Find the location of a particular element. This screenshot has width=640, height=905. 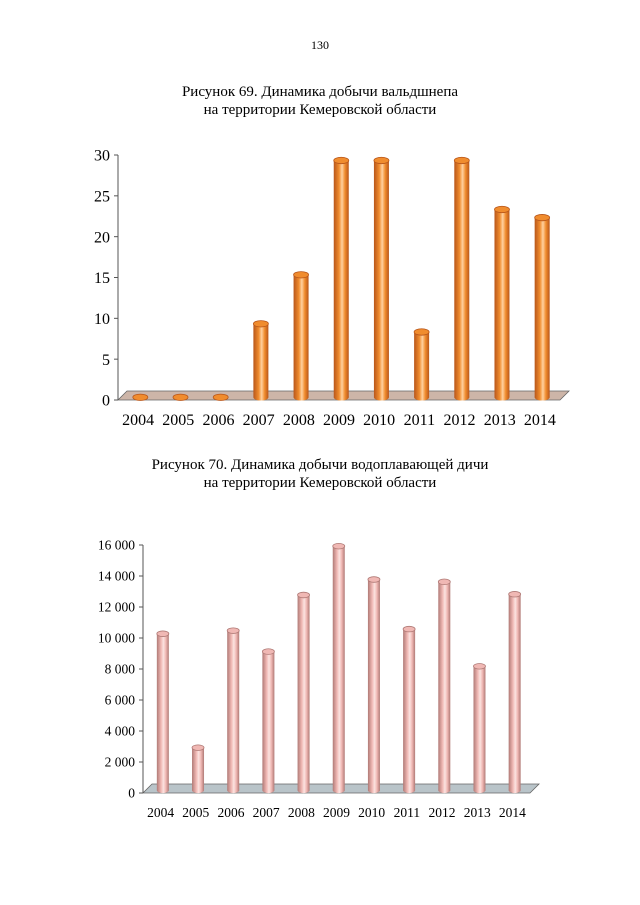

chart-2-bar-2012 is located at coordinates (444, 686).